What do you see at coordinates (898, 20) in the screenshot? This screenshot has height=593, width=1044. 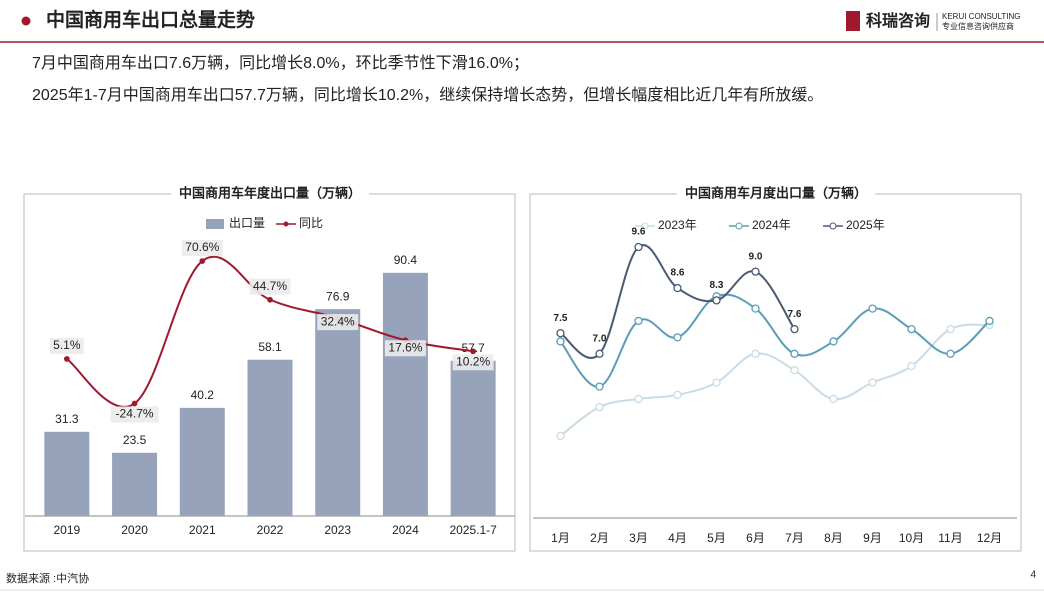 I see `logo: 科瑞咨询` at bounding box center [898, 20].